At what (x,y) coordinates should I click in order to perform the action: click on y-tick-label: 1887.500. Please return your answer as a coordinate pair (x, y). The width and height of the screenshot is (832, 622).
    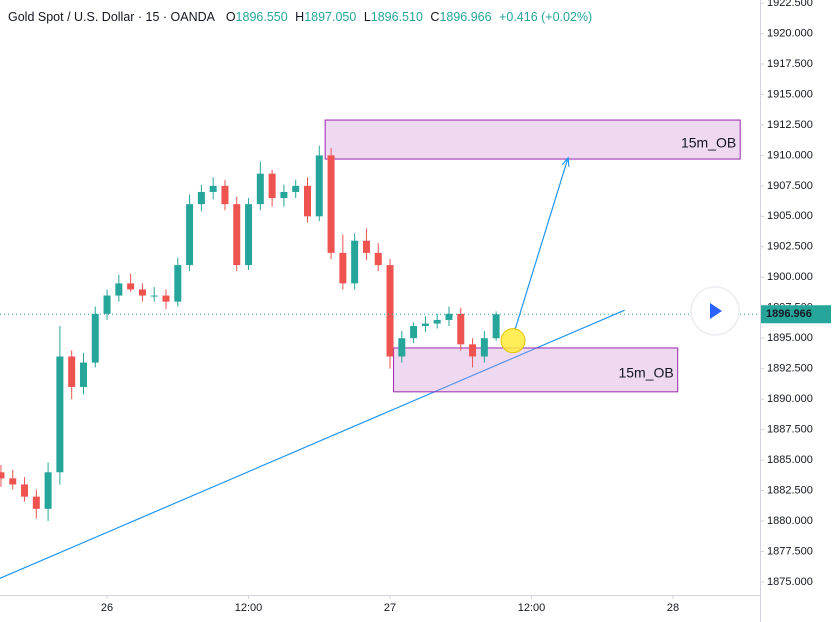
    Looking at the image, I should click on (790, 430).